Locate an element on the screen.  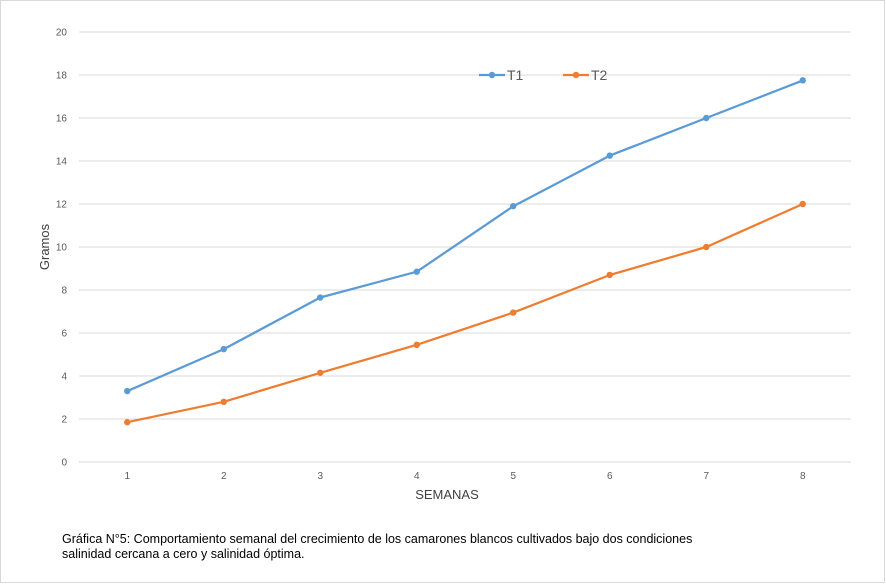
y-tick-label: 16 is located at coordinates (62, 119).